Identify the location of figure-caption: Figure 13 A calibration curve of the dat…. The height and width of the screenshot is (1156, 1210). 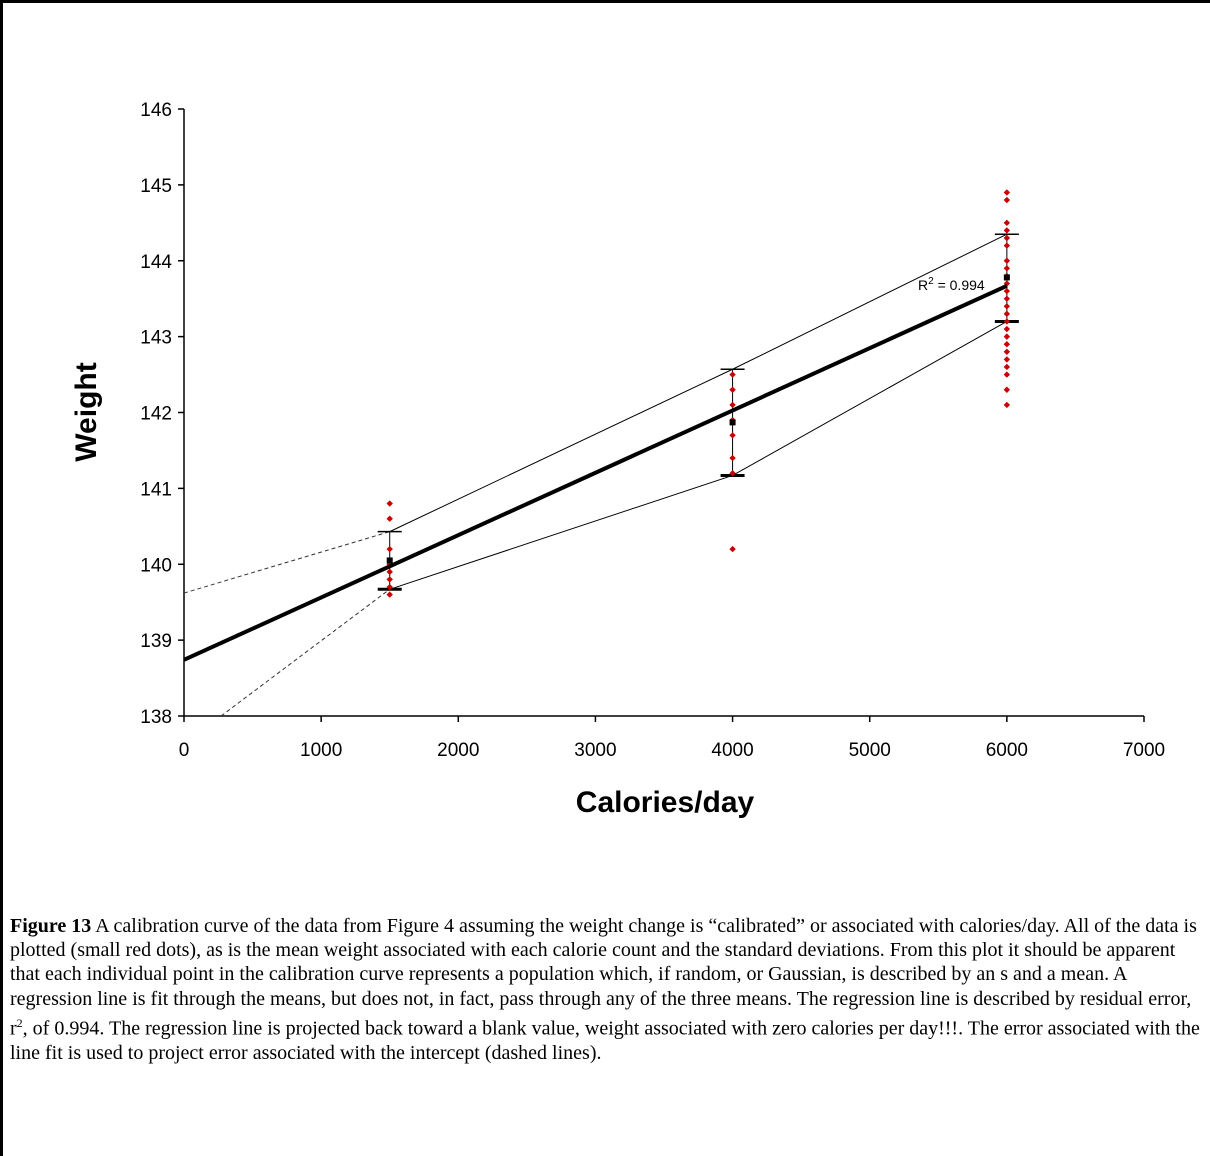
(608, 989).